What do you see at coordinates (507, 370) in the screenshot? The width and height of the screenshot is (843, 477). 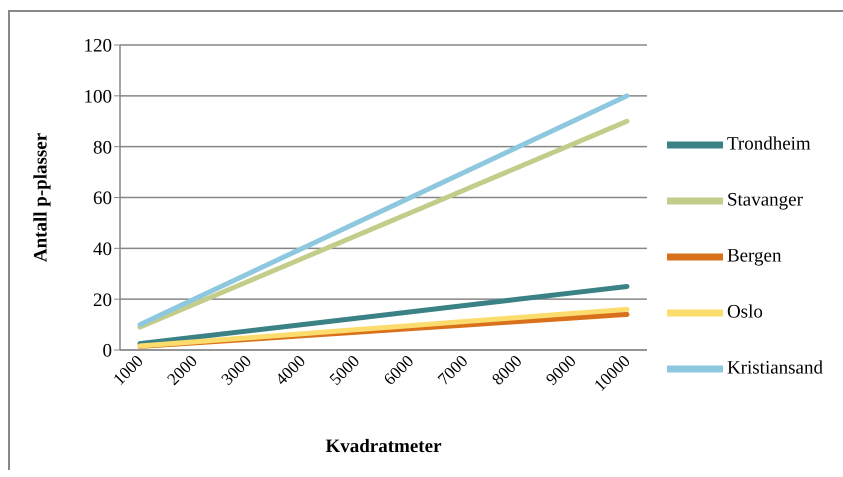 I see `x-tick-label: 8000` at bounding box center [507, 370].